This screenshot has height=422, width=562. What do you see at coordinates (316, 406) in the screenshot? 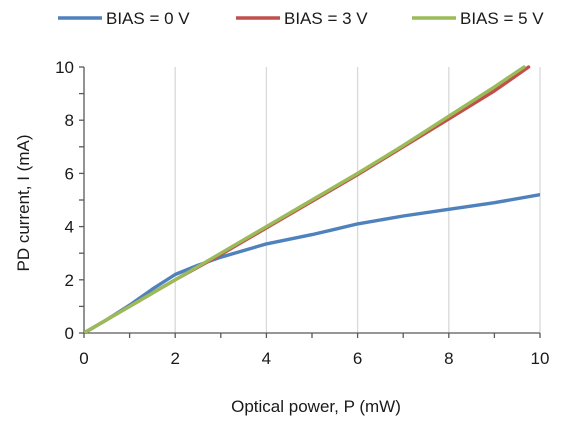
I see `x-axis-title: Optical power, P (mW)` at bounding box center [316, 406].